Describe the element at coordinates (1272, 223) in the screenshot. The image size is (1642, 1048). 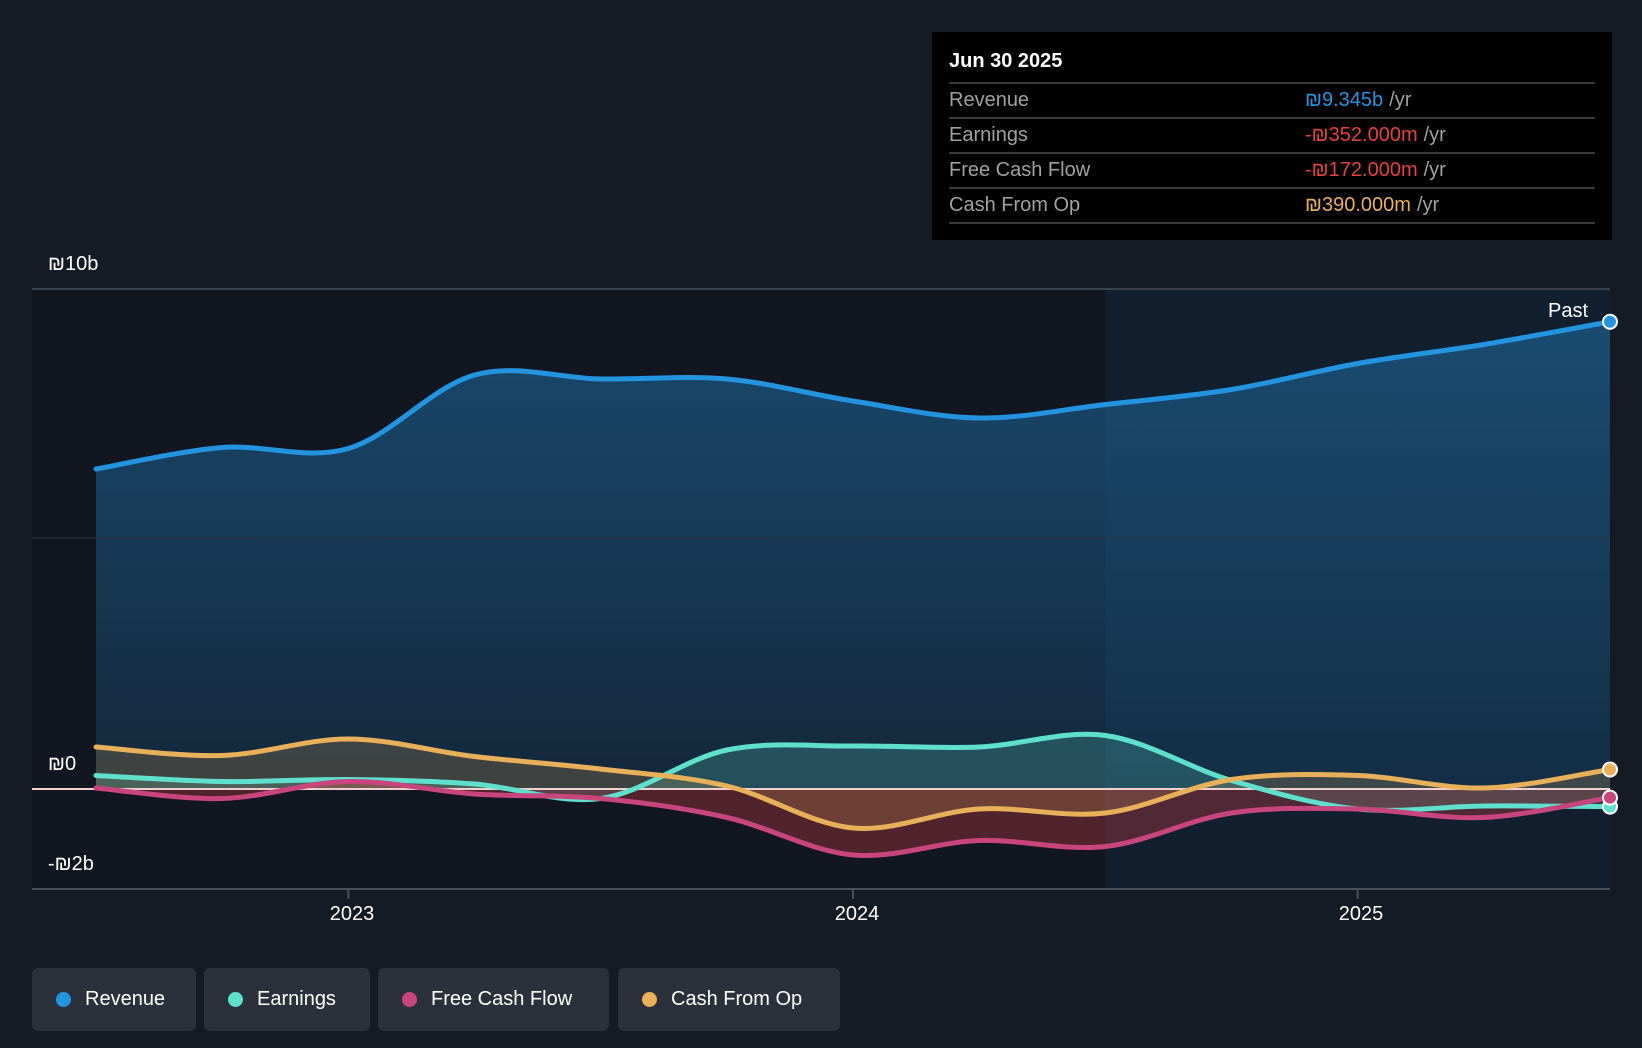
I see `tooltip-divider` at that location.